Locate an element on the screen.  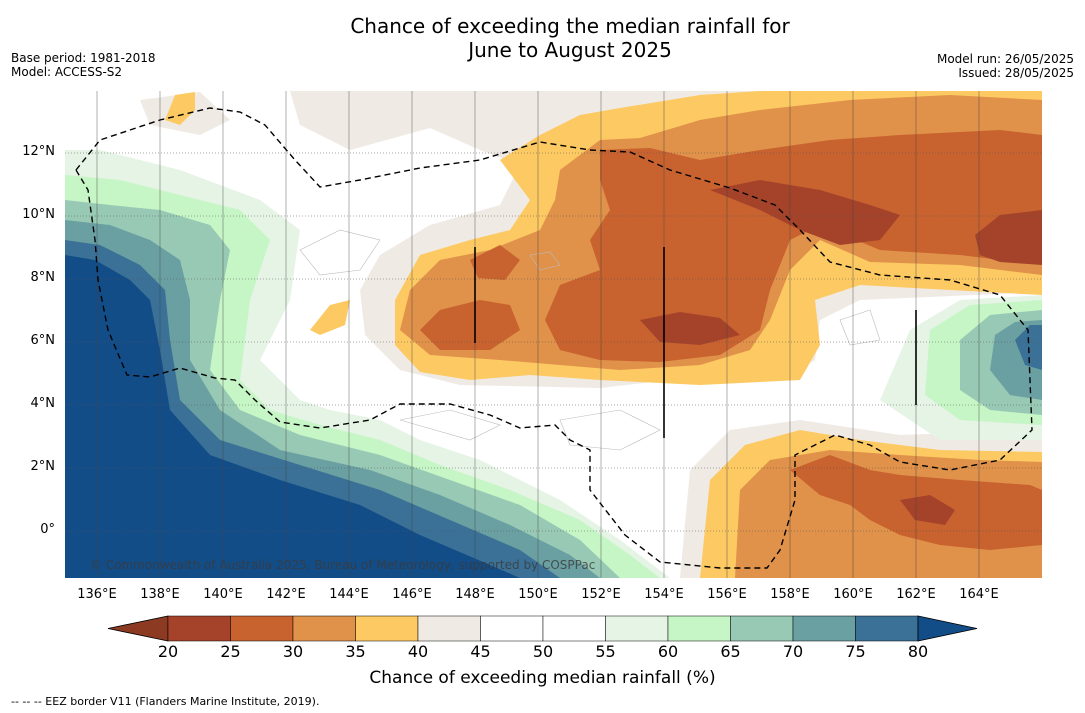
colorbar-tick-label: 60 is located at coordinates (668, 651).